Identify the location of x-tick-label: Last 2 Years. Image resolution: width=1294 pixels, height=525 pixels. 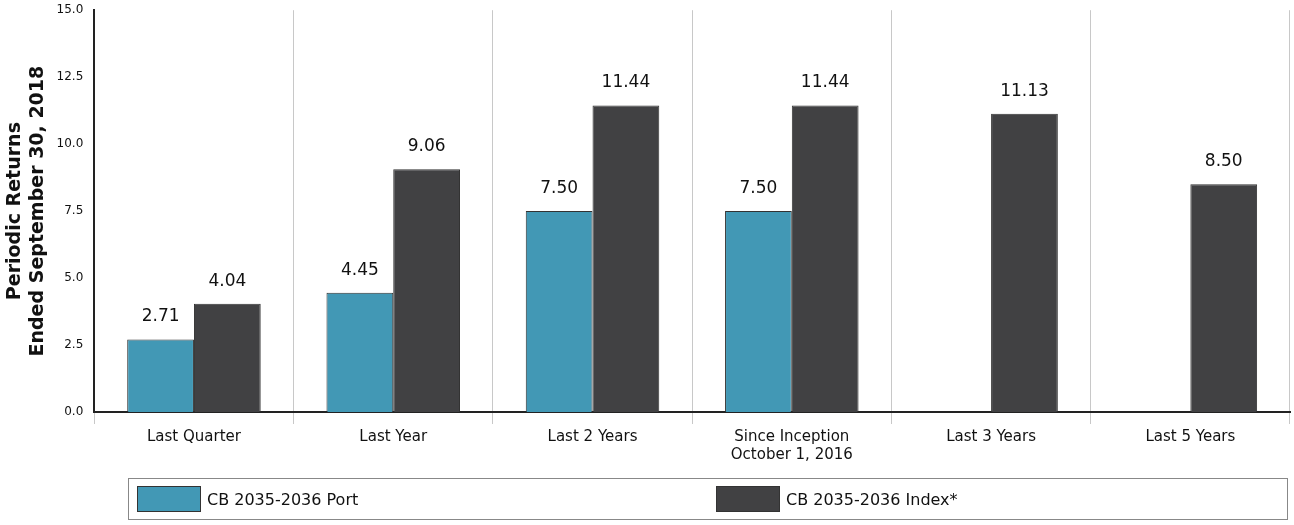
(592, 435).